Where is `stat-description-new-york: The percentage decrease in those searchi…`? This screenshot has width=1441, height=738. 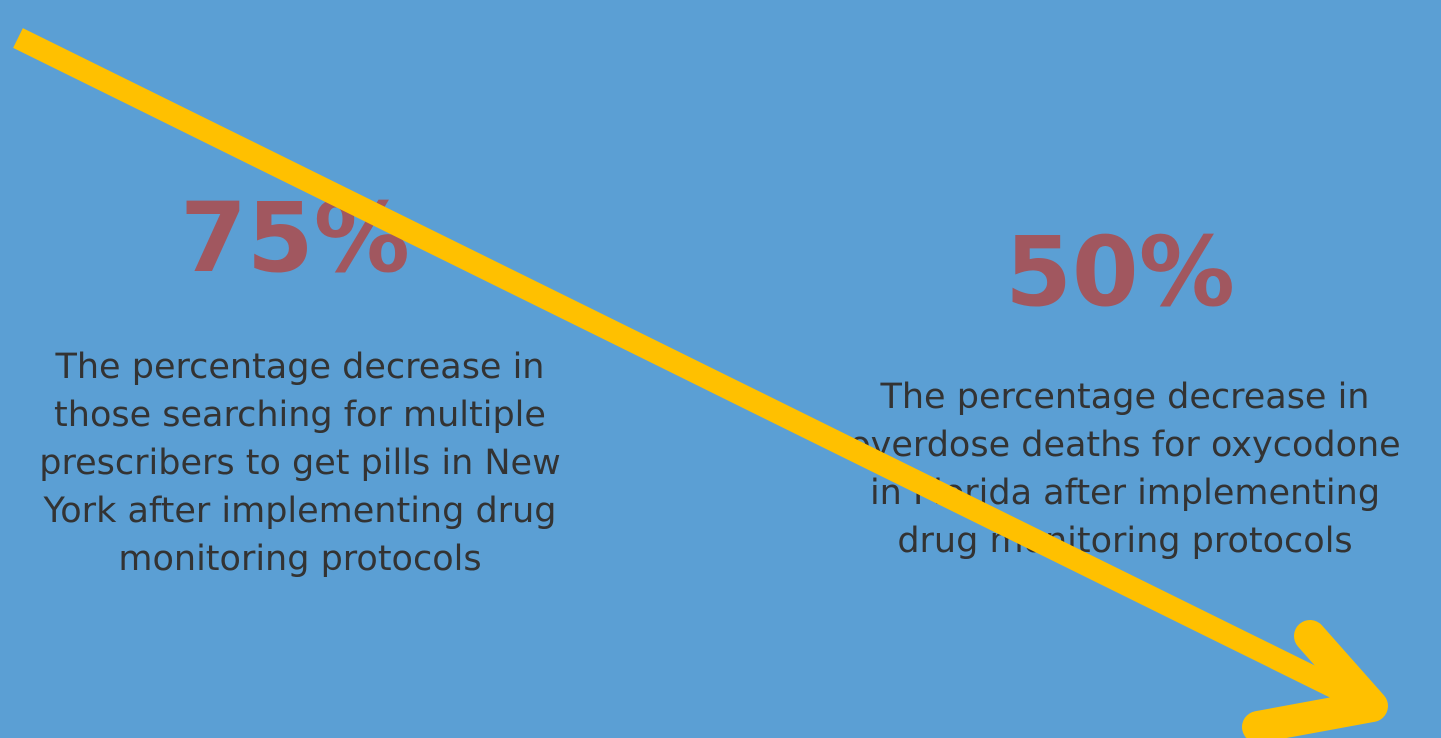 stat-description-new-york: The percentage decrease in those searchi… is located at coordinates (300, 463).